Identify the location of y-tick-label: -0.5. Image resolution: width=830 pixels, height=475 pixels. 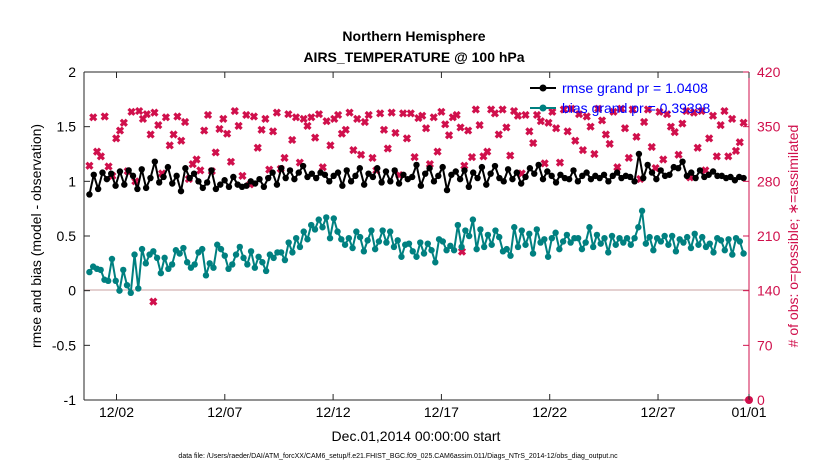
(64, 345).